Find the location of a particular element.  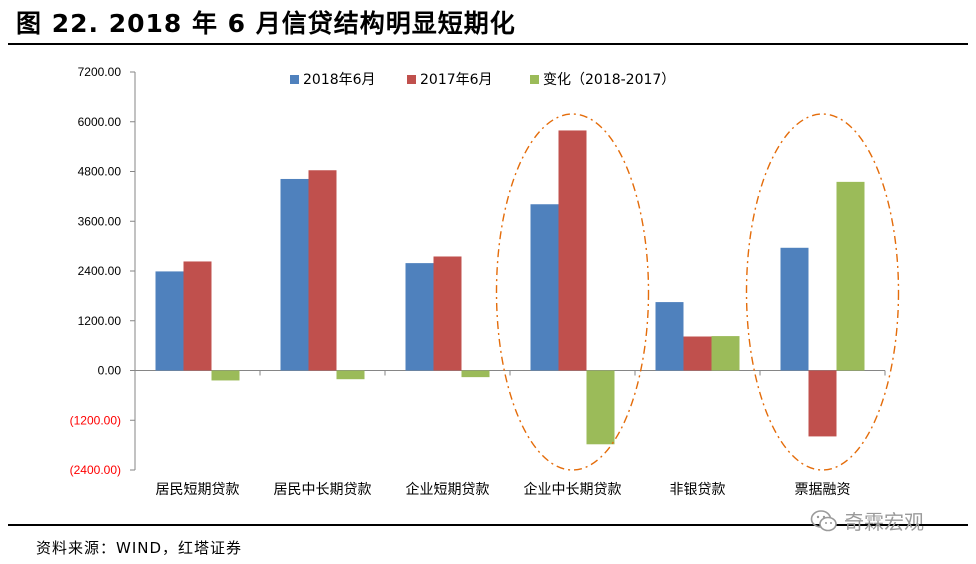

y-tick-label: (2400.00) is located at coordinates (95, 470).